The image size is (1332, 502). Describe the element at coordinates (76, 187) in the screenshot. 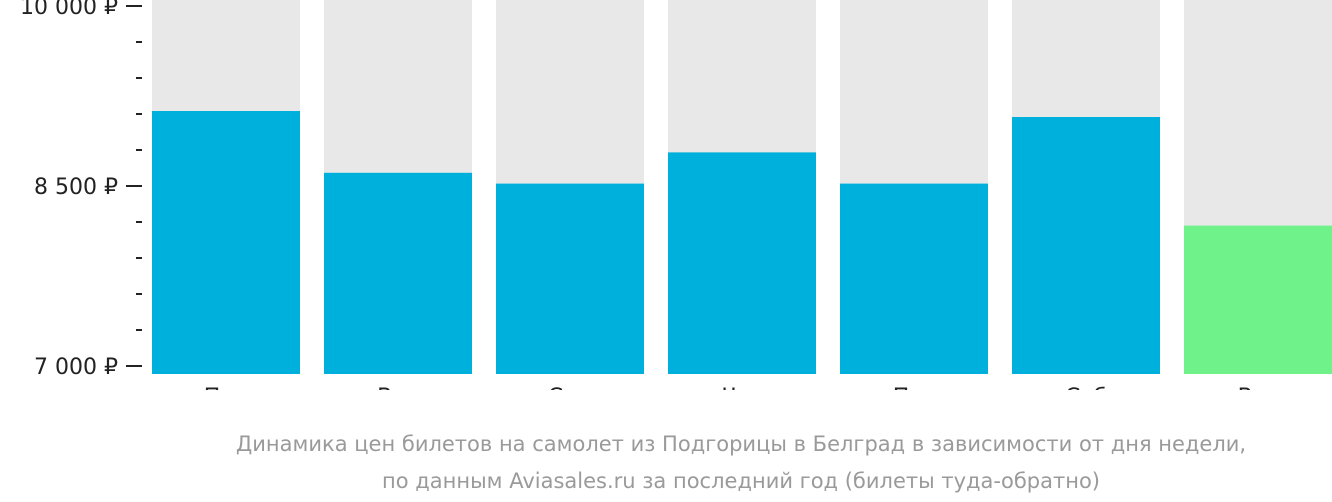

I see `y-tick-label-1: 8 500 ₽` at that location.